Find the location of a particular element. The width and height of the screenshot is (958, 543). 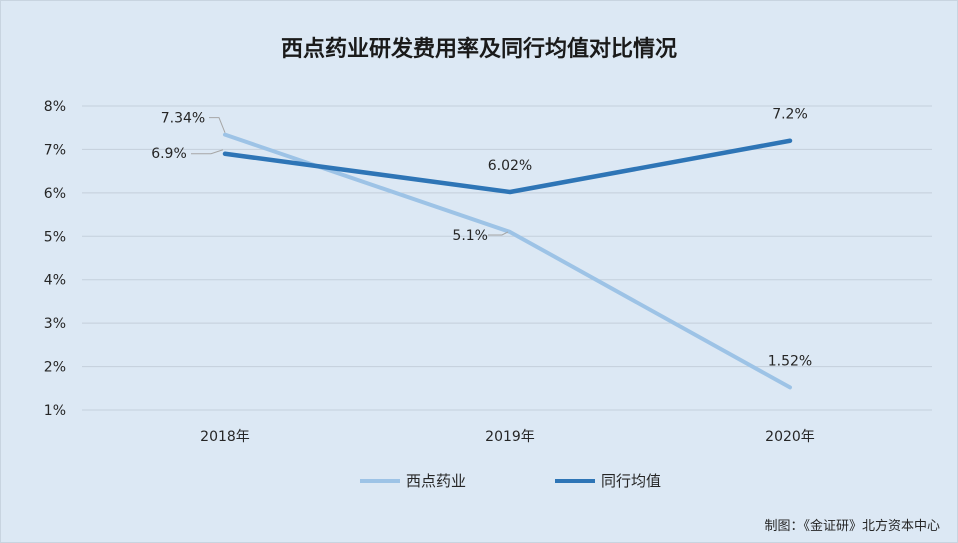

y-tick-label: 2% is located at coordinates (55, 368).